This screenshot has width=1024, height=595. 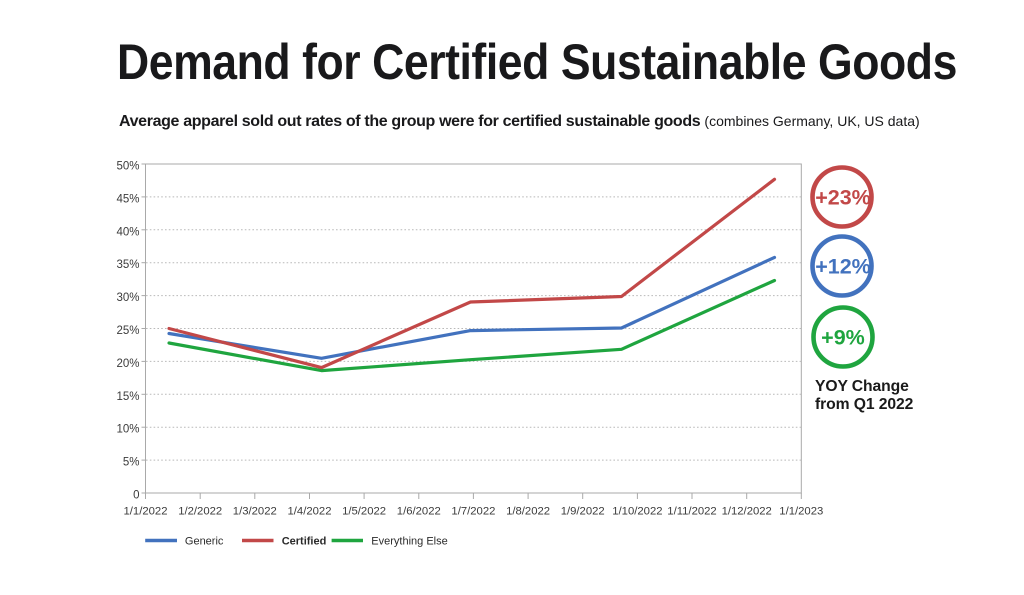 What do you see at coordinates (127, 397) in the screenshot?
I see `svg-text: 15%` at bounding box center [127, 397].